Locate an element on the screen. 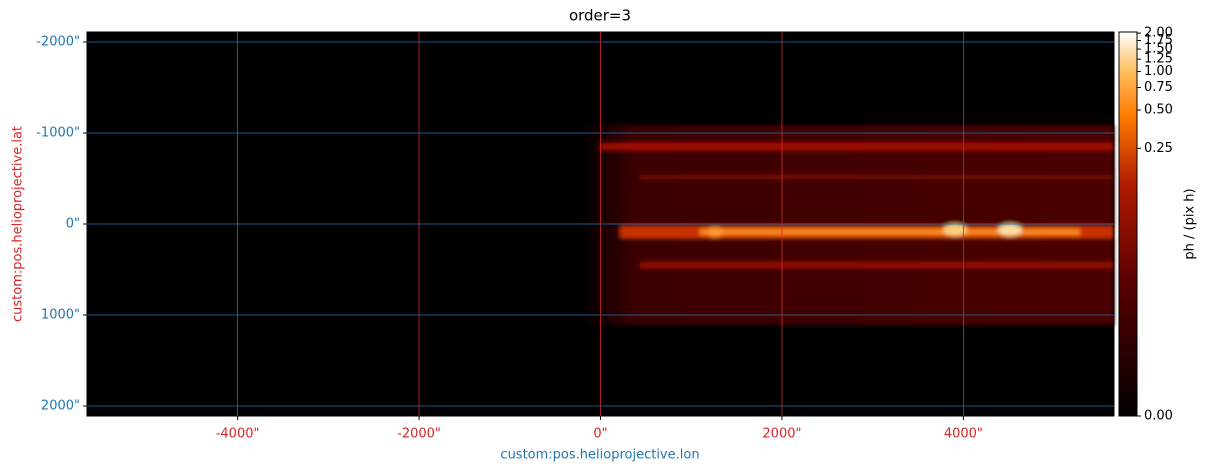 The image size is (1209, 471). y-tick-label: 2000" is located at coordinates (60, 405).